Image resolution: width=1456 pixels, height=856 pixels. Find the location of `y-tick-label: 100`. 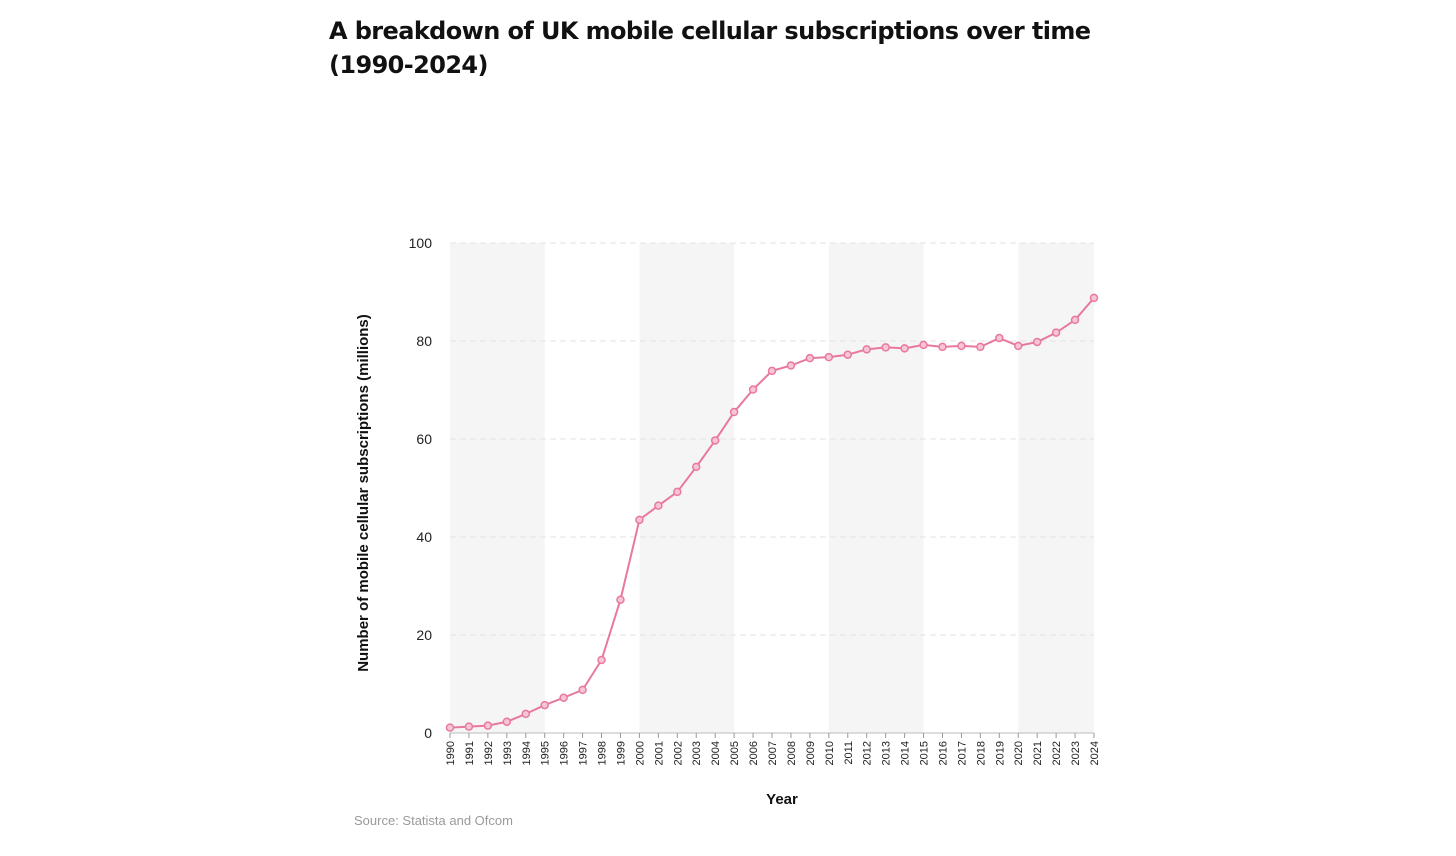

y-tick-label: 100 is located at coordinates (421, 243).